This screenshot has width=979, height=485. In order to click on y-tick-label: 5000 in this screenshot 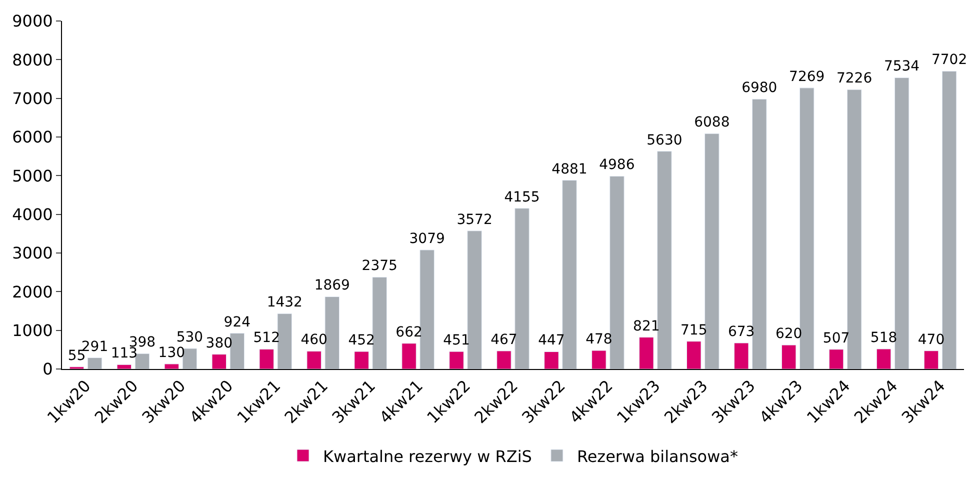, I will do `click(32, 176)`.